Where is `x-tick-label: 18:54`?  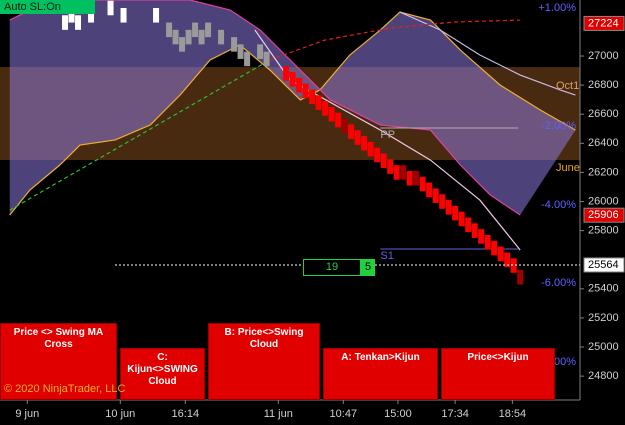 x-tick-label: 18:54 is located at coordinates (513, 414).